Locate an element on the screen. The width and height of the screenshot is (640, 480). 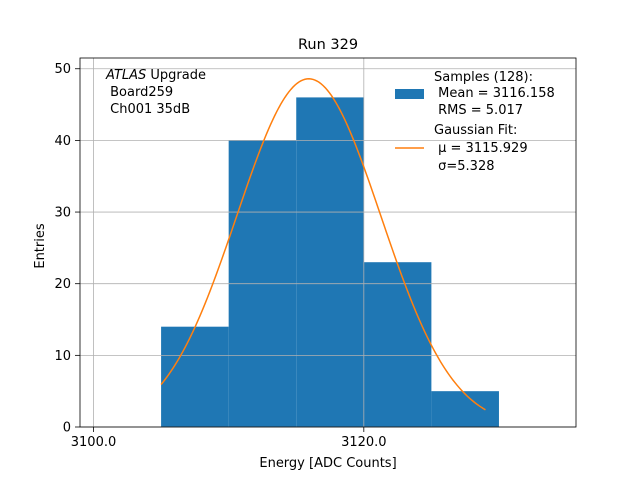
y-tick-label: 30 is located at coordinates (62, 213).